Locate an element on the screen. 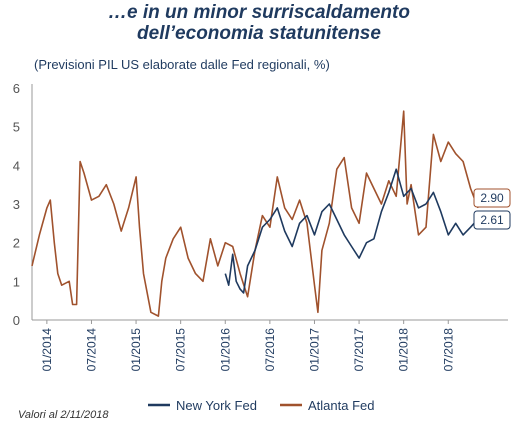 The width and height of the screenshot is (518, 434). chart-title-line1: …e in un minor surriscaldamento is located at coordinates (259, 12).